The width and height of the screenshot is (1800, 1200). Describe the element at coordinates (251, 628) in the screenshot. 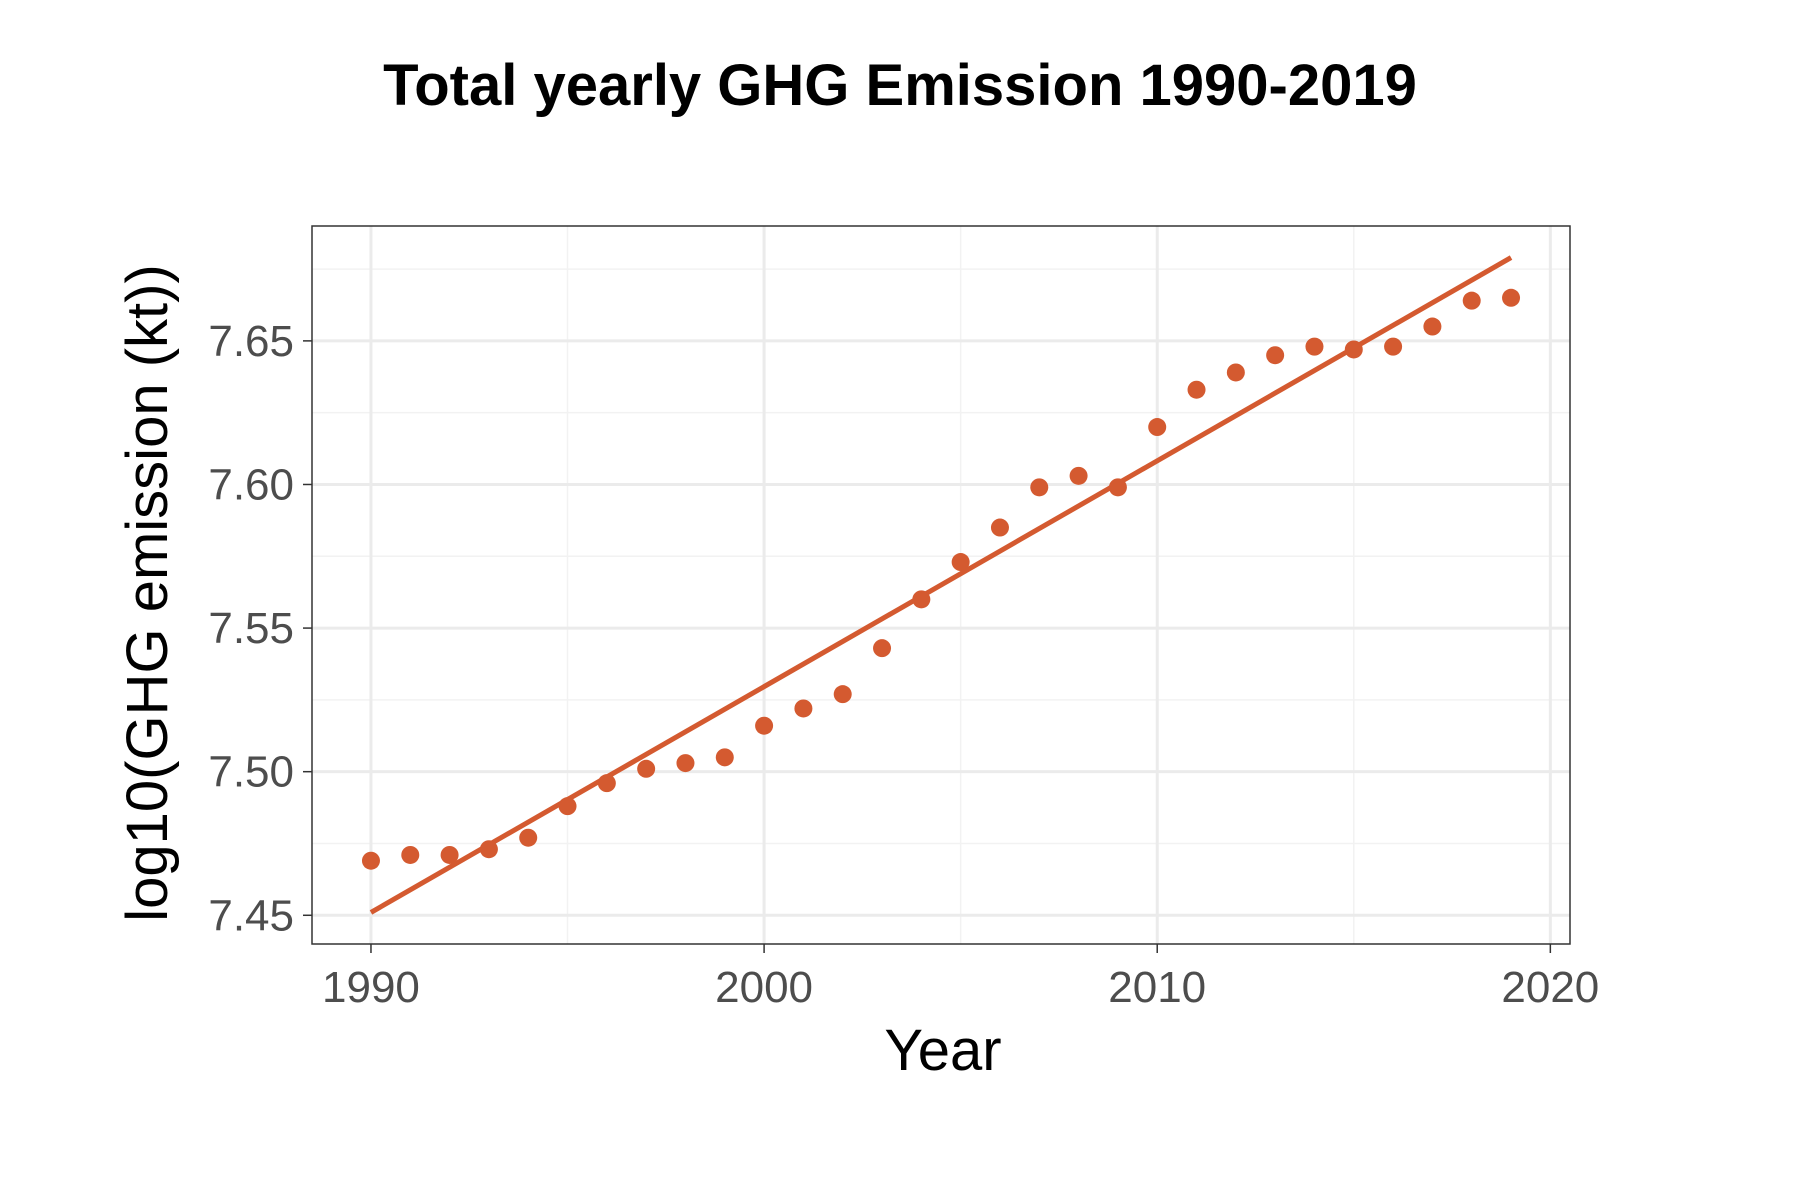

I see `y-tick-label: 7.55` at that location.